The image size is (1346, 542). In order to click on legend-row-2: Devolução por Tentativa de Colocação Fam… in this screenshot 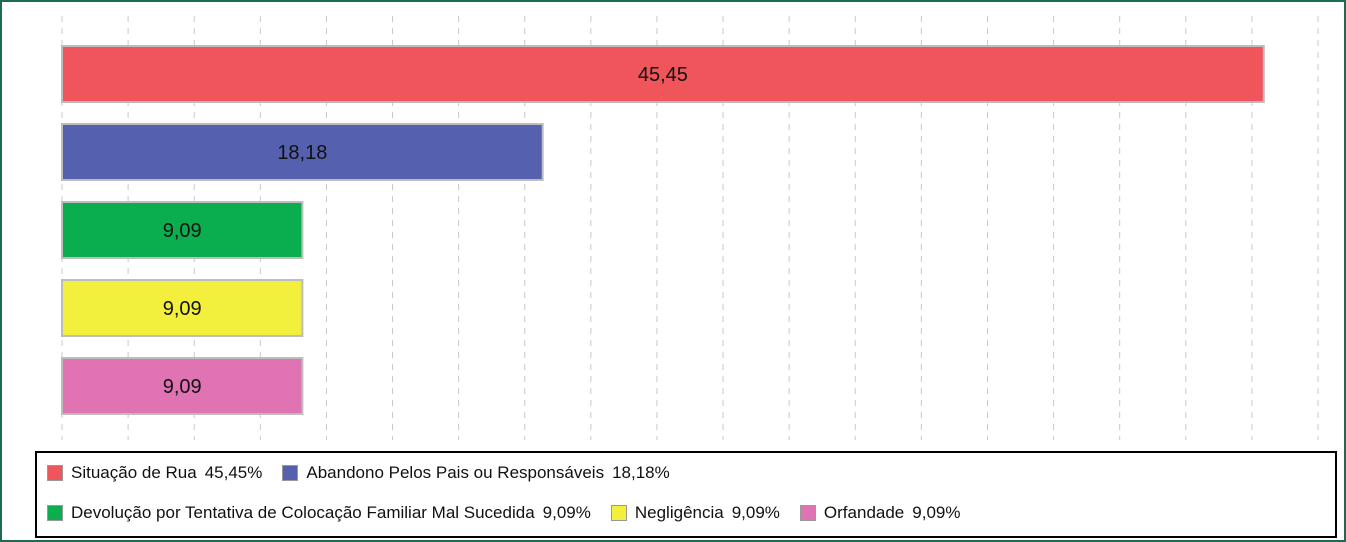, I will do `click(513, 513)`.